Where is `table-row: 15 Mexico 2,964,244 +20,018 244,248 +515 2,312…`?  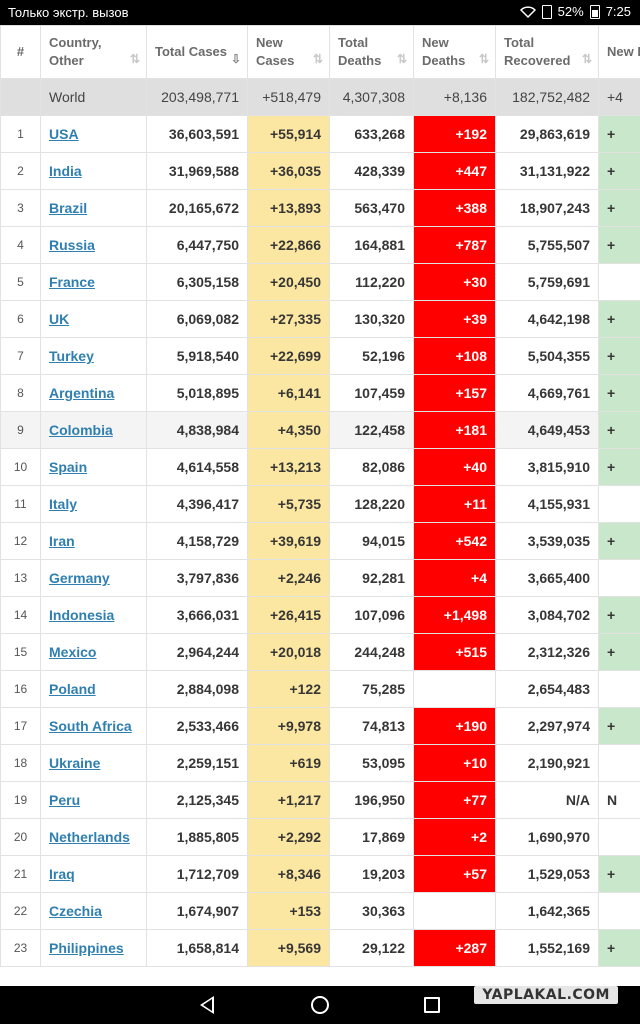
table-row: 15 Mexico 2,964,244 +20,018 244,248 +515 2,312… is located at coordinates (320, 652).